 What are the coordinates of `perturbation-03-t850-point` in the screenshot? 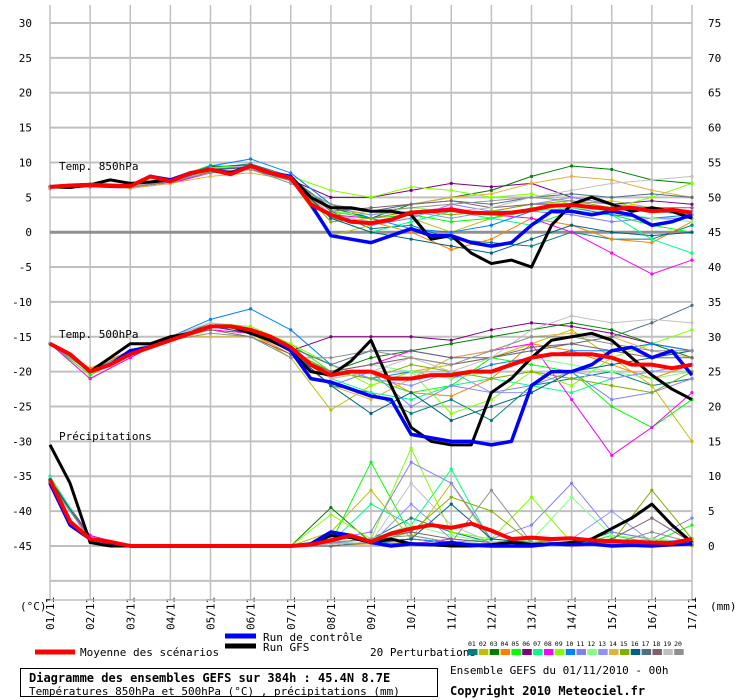 It's located at (531, 176).